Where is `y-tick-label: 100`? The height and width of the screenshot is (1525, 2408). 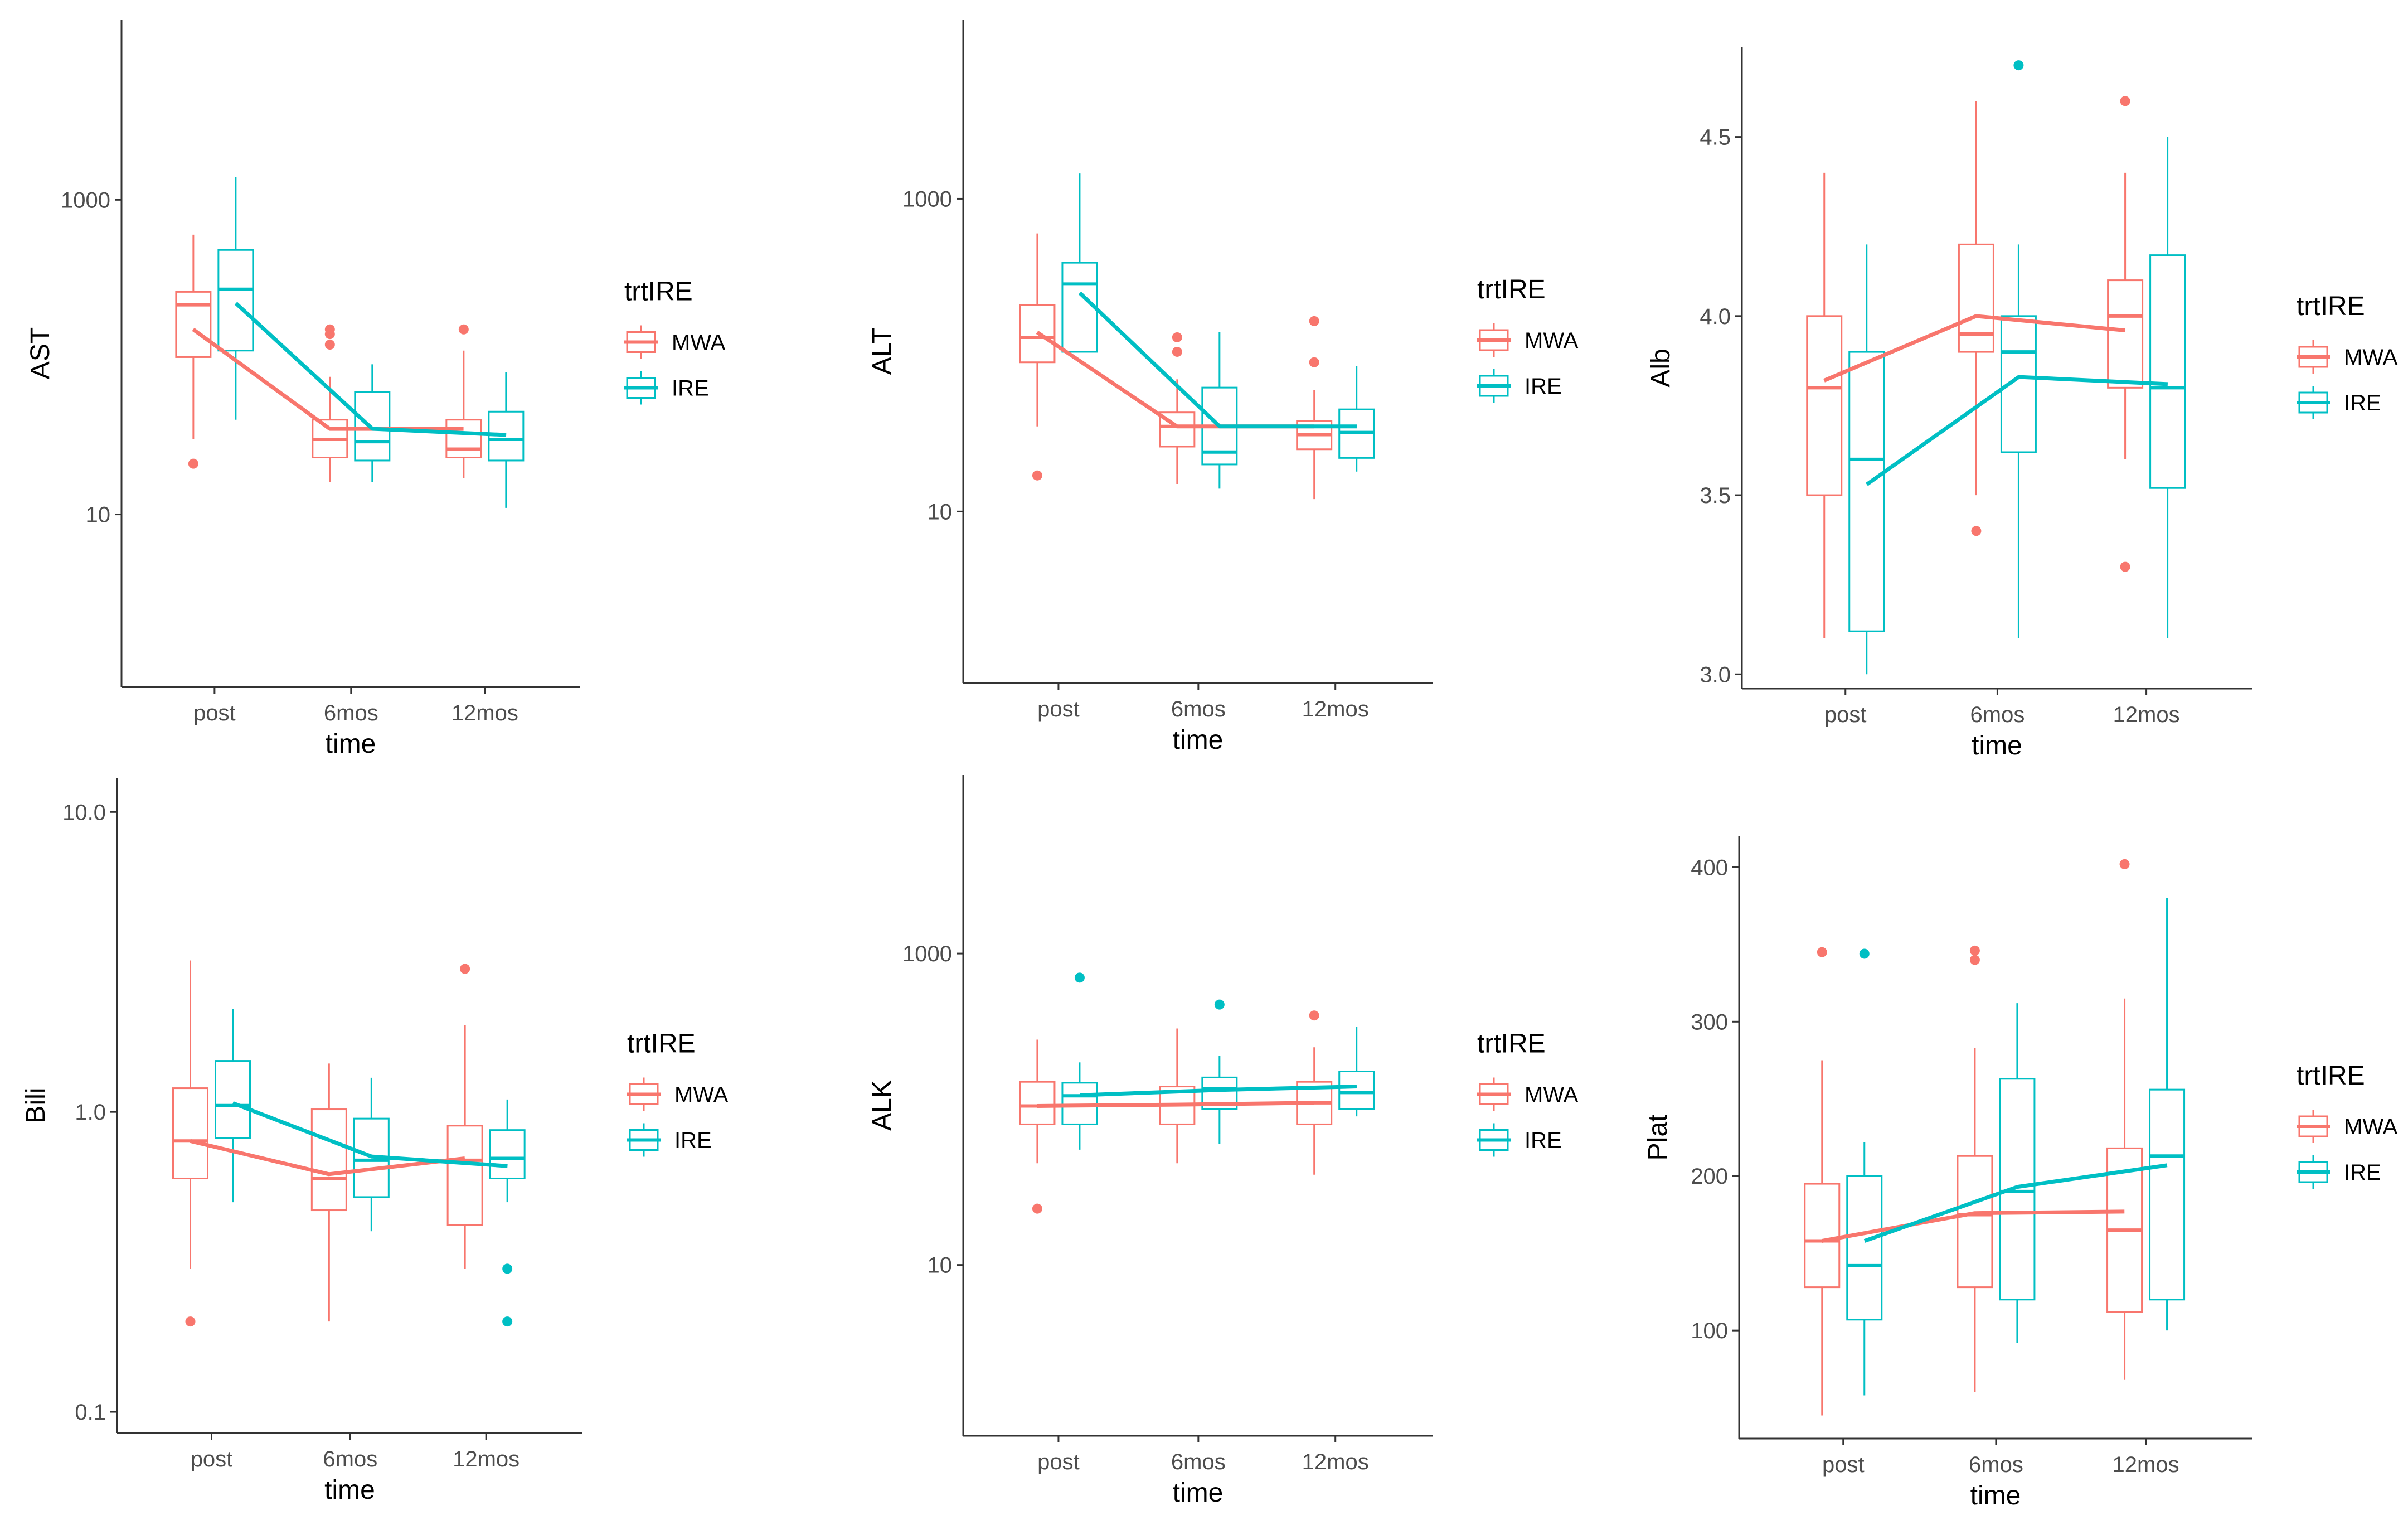
y-tick-label: 100 is located at coordinates (1709, 1331).